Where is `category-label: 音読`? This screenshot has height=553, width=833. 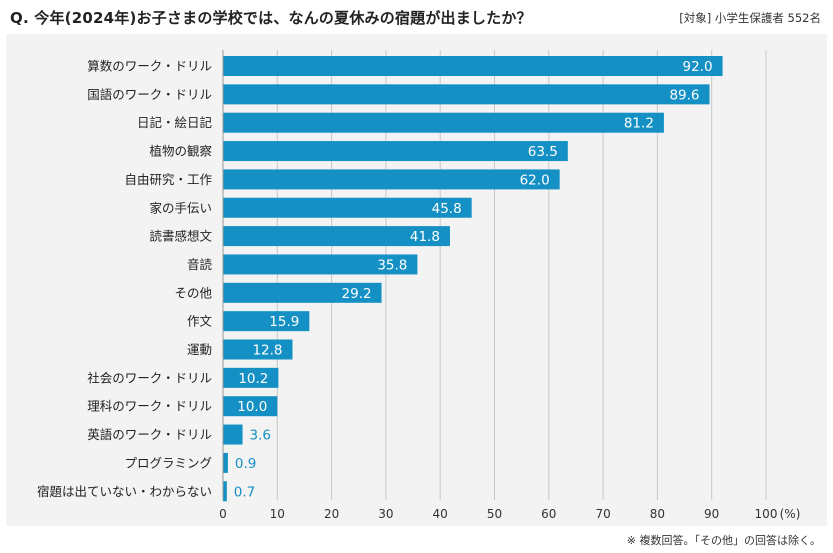
category-label: 音読 is located at coordinates (200, 264).